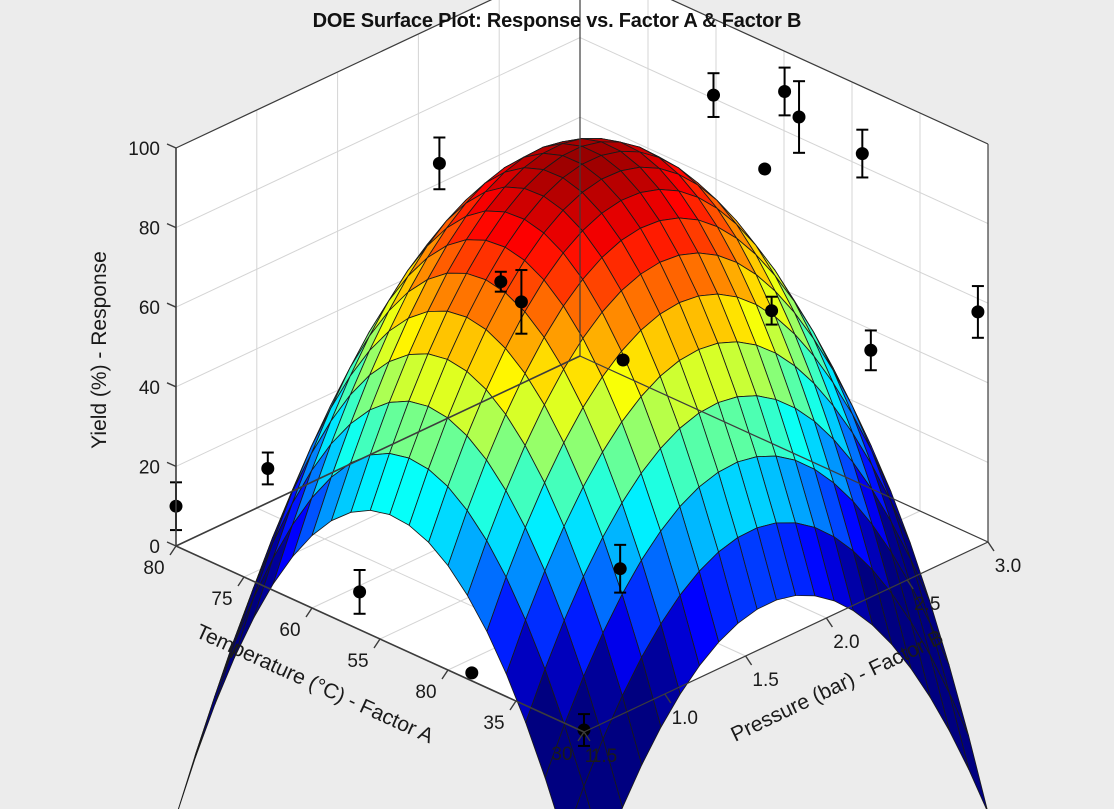 This screenshot has width=1114, height=809. I want to click on tick-label: 2.0, so click(846, 642).